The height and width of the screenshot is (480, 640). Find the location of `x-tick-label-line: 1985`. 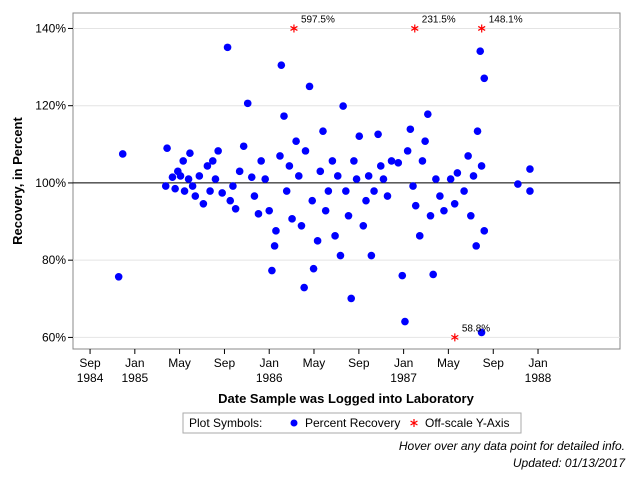

x-tick-label-line: 1985 is located at coordinates (134, 378).